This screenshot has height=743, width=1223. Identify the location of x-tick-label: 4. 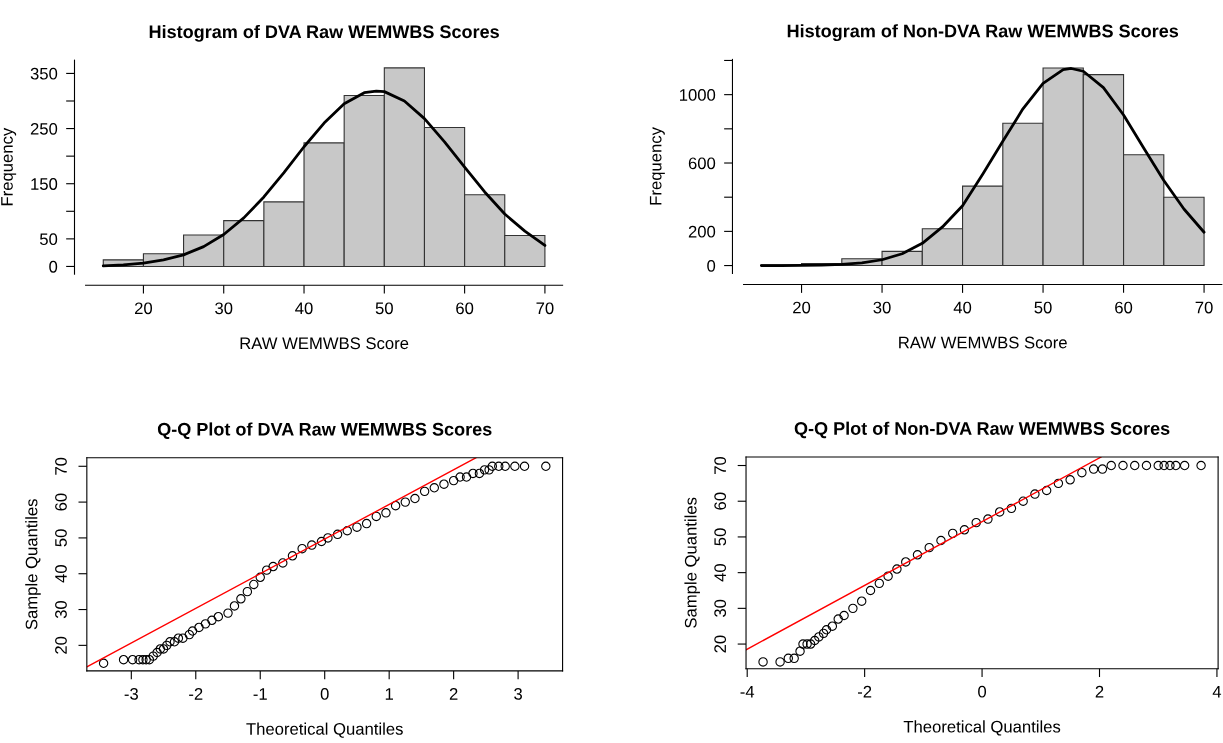
(1217, 691).